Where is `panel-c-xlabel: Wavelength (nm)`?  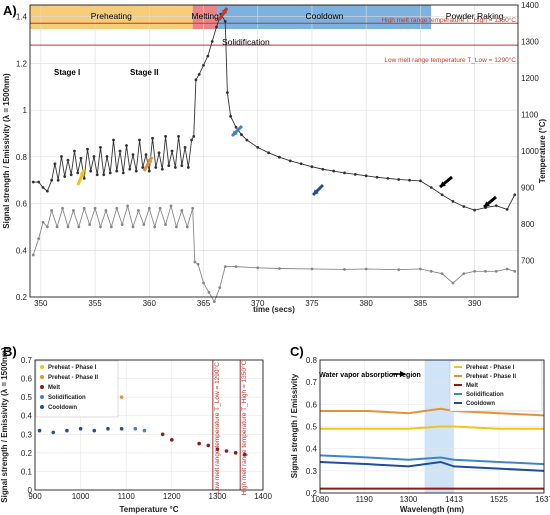
panel-c-xlabel: Wavelength (nm) is located at coordinates (432, 509).